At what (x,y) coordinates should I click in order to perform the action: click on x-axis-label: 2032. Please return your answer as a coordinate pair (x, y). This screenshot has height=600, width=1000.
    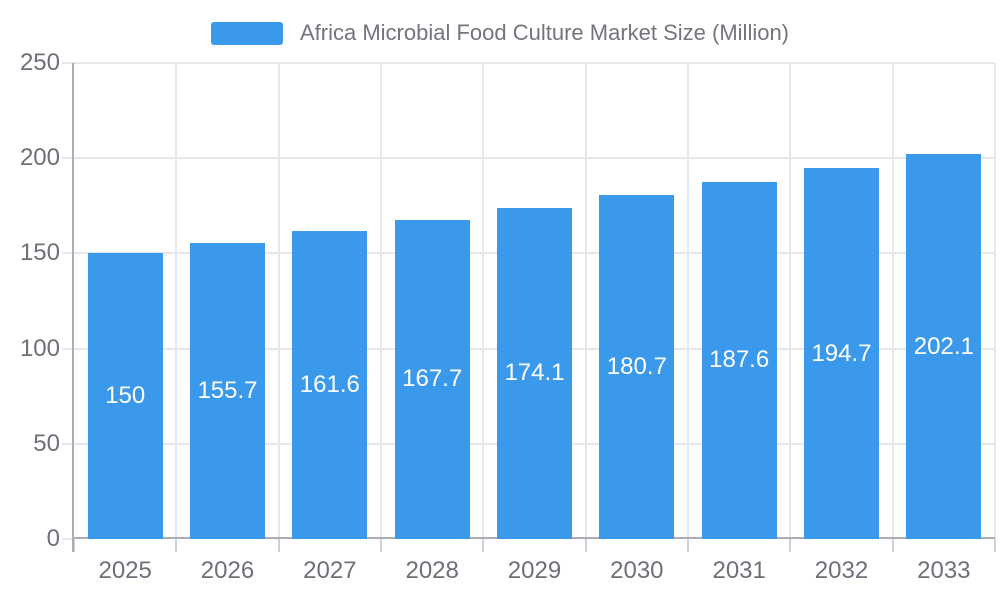
    Looking at the image, I should click on (841, 570).